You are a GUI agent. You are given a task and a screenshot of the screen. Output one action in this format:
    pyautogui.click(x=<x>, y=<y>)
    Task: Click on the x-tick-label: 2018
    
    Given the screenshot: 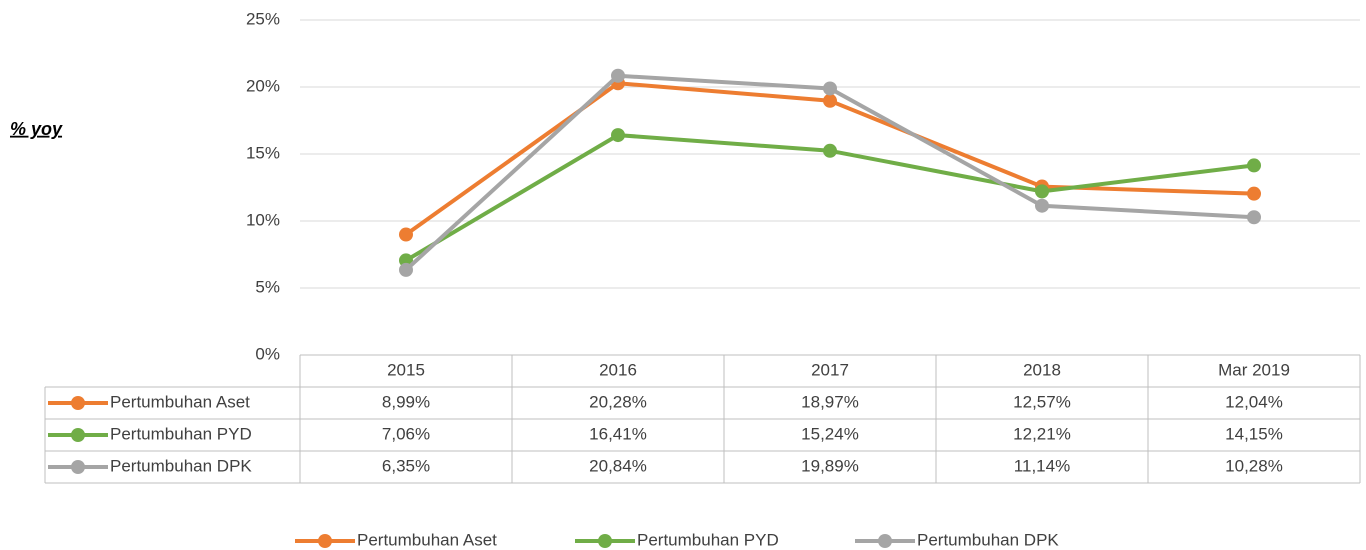 What is the action you would take?
    pyautogui.click(x=1042, y=369)
    